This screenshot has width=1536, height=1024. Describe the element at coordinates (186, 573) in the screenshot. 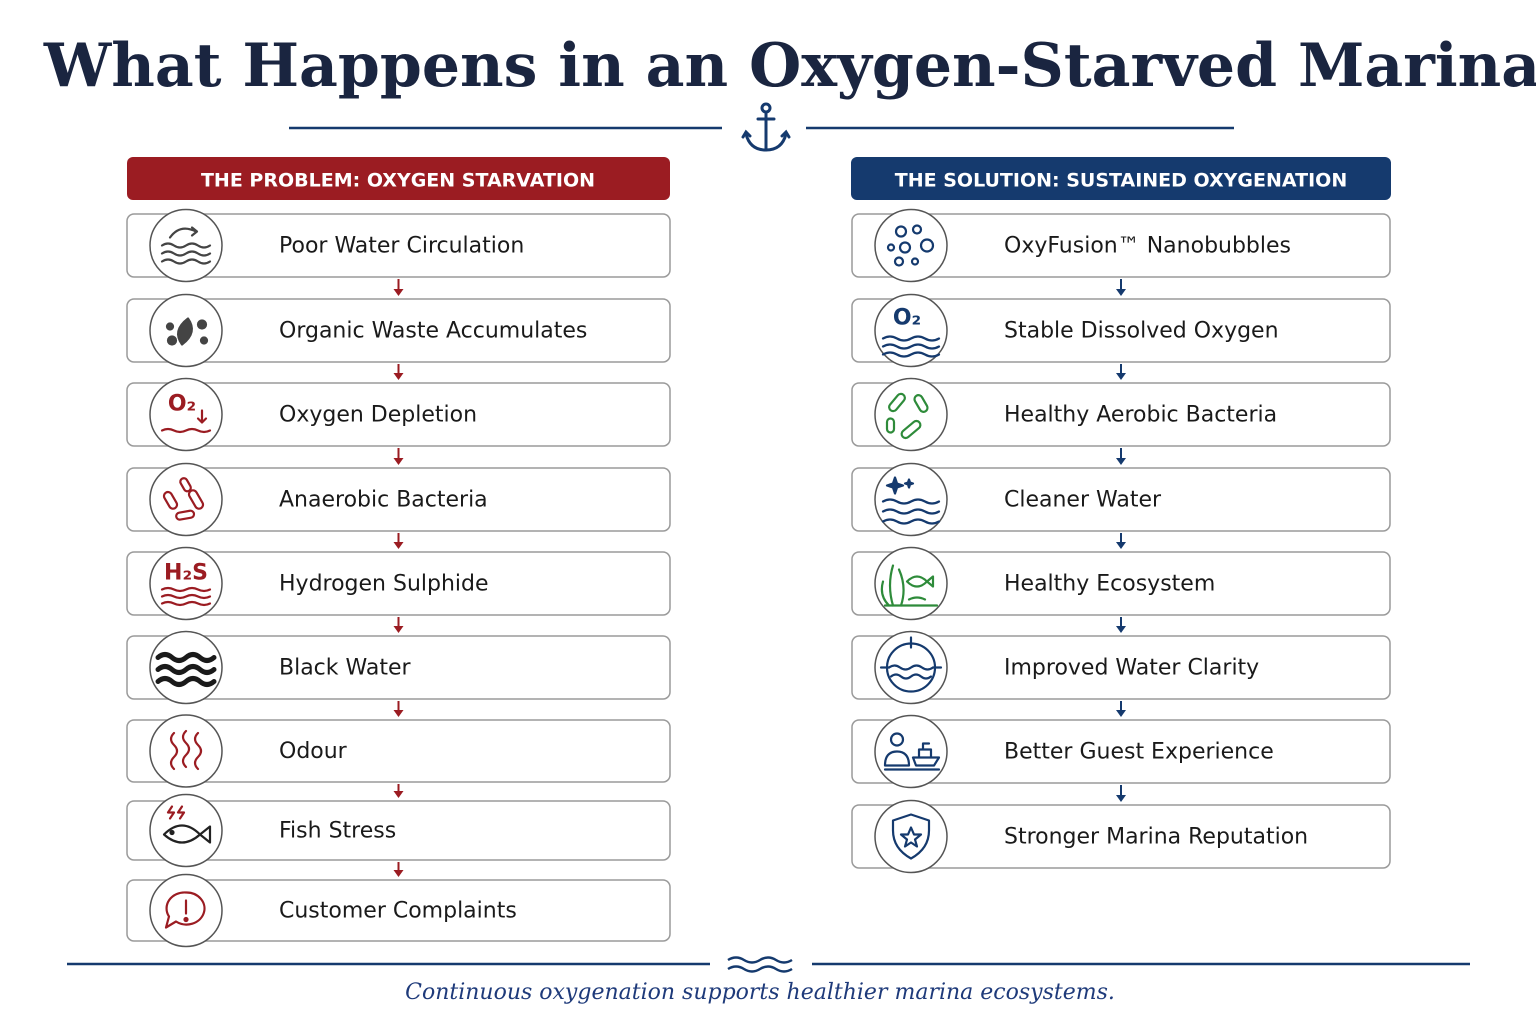

I see `icon-text: H₂S` at that location.